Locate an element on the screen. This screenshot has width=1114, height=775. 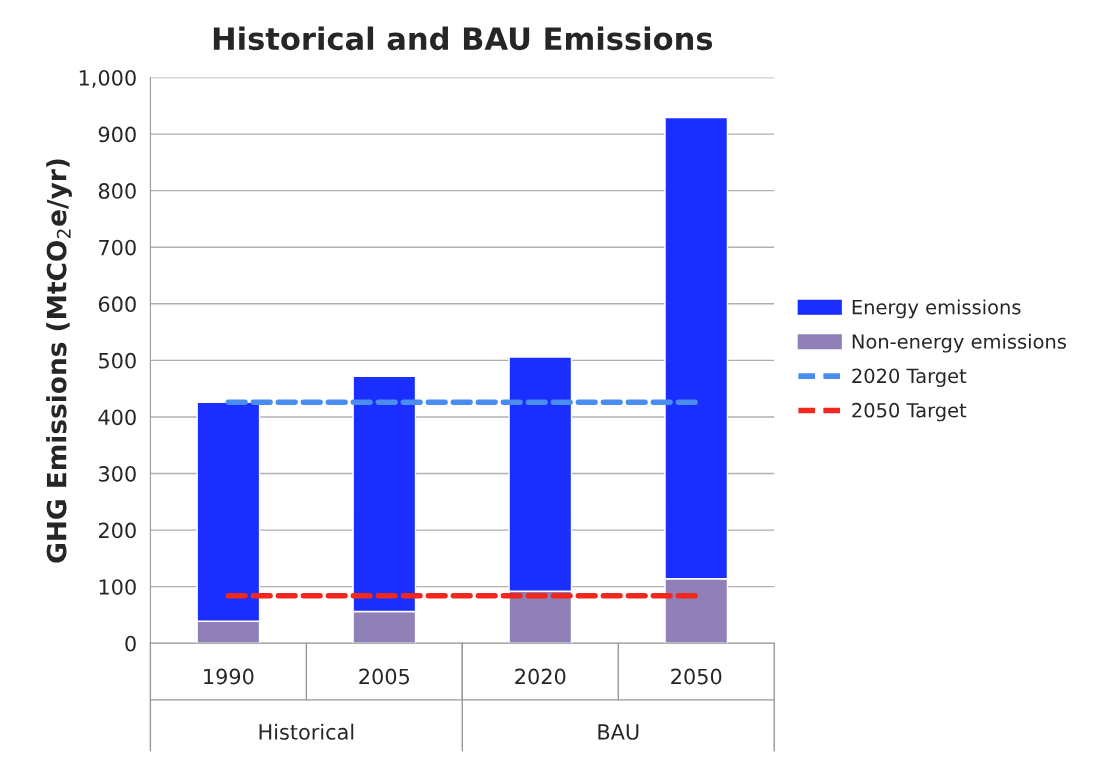
legend-label: Energy emissions is located at coordinates (936, 309).